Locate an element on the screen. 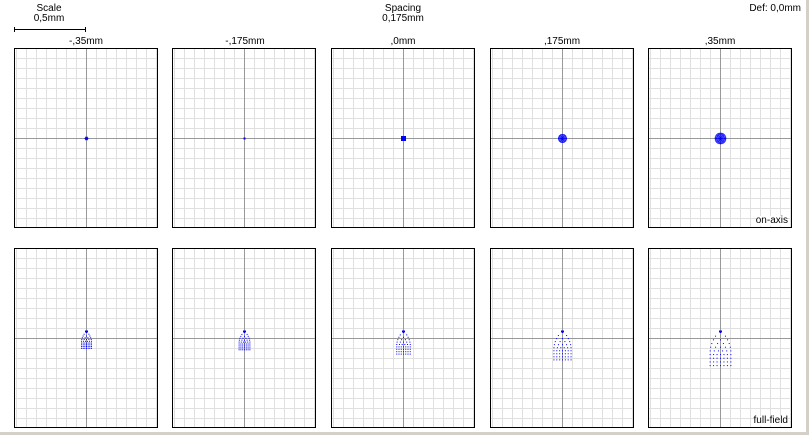 The height and width of the screenshot is (435, 809). scale-title: Scale is located at coordinates (49, 8).